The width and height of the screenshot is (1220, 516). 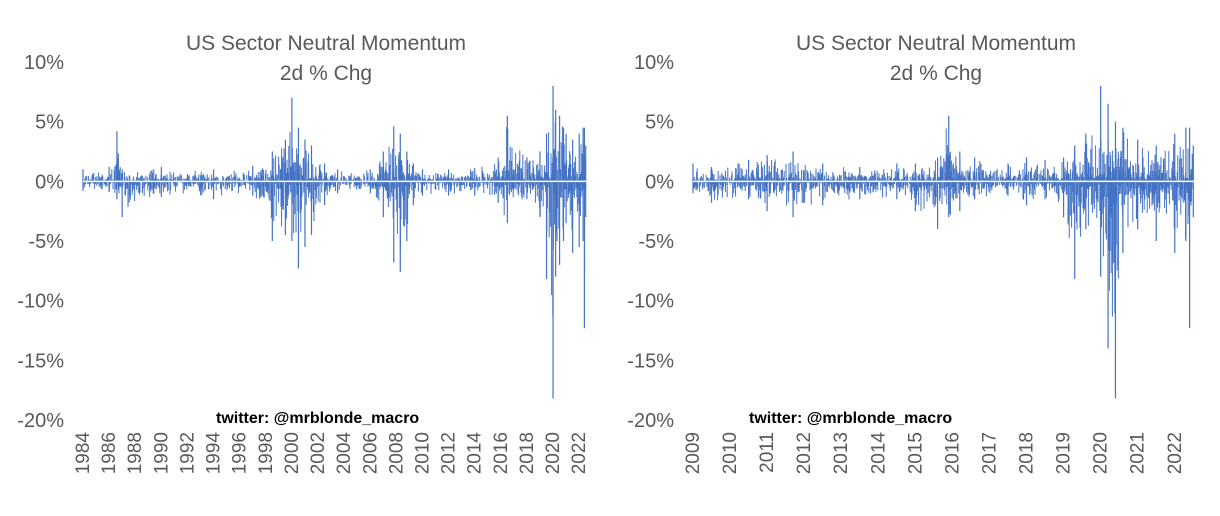 I want to click on x-tick-label: 2000, so click(x=292, y=453).